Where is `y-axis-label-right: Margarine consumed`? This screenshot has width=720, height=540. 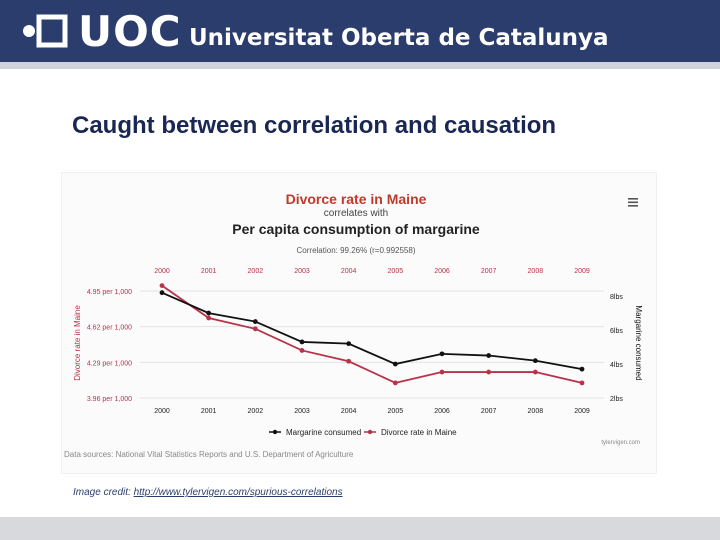 y-axis-label-right: Margarine consumed is located at coordinates (638, 342).